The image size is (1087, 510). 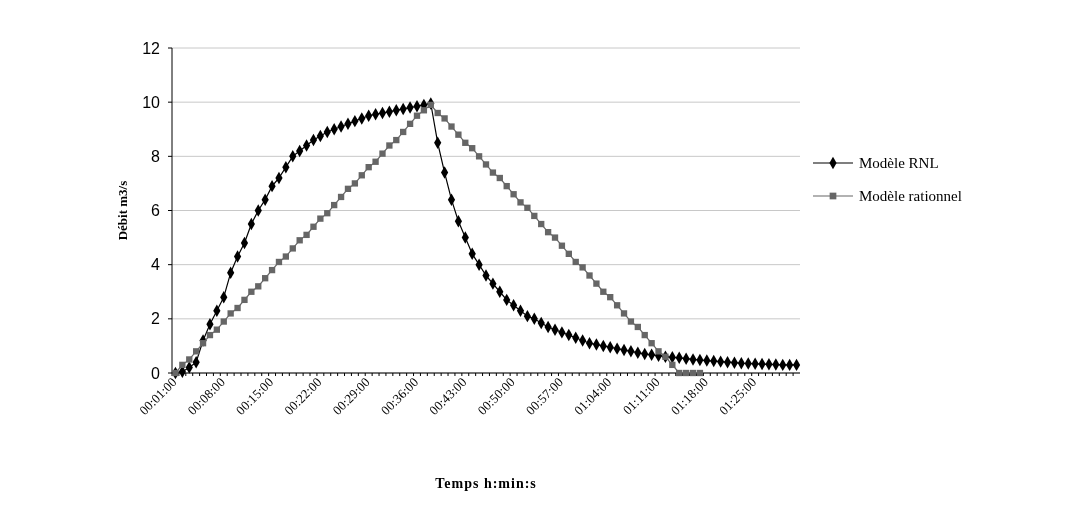 What do you see at coordinates (151, 48) in the screenshot?
I see `y-tick-label: 12` at bounding box center [151, 48].